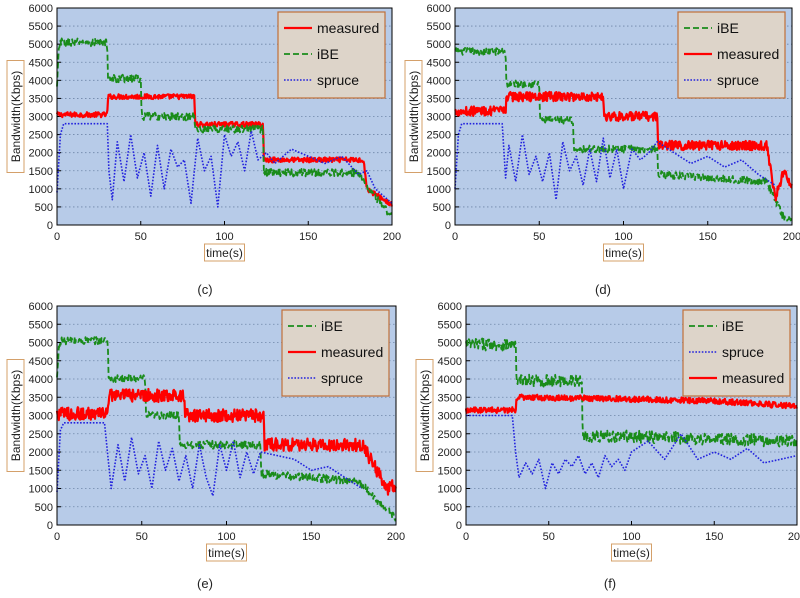  Describe the element at coordinates (610, 583) in the screenshot. I see `panel-caption: (f)` at that location.